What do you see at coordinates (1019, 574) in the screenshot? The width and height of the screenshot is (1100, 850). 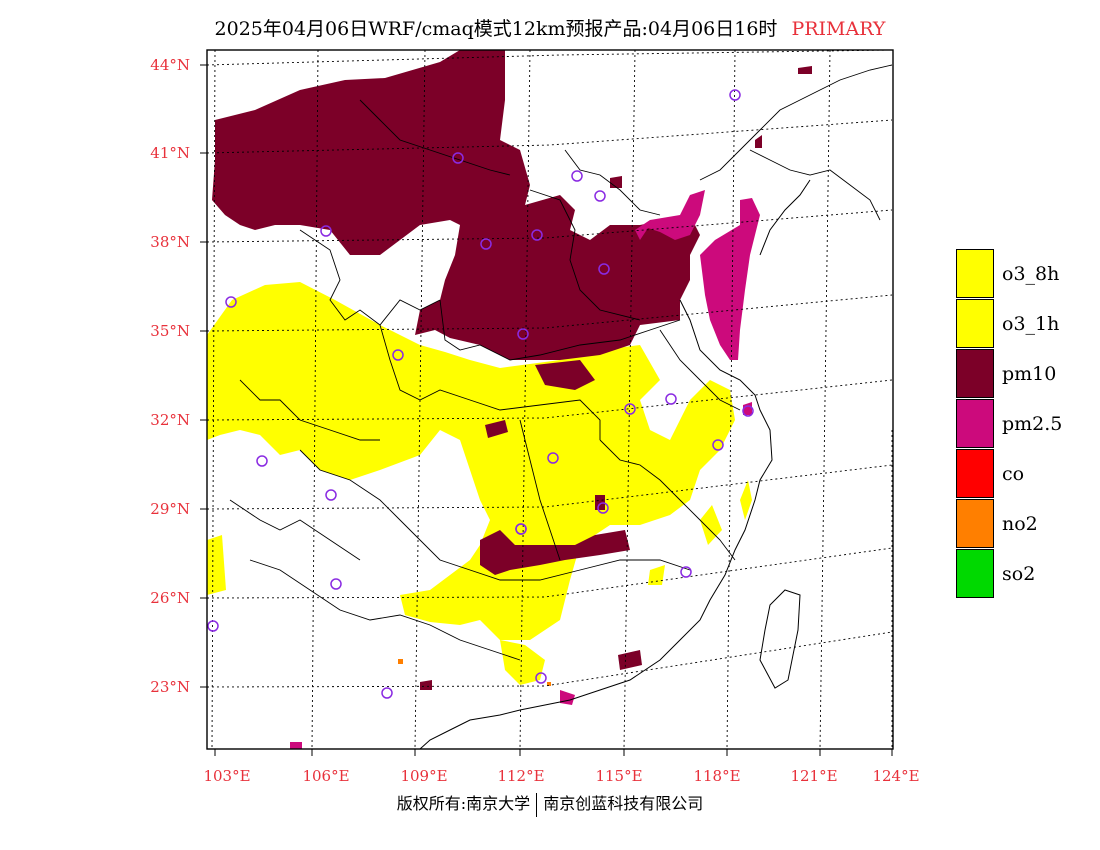 I see `legend-label: so2` at bounding box center [1019, 574].